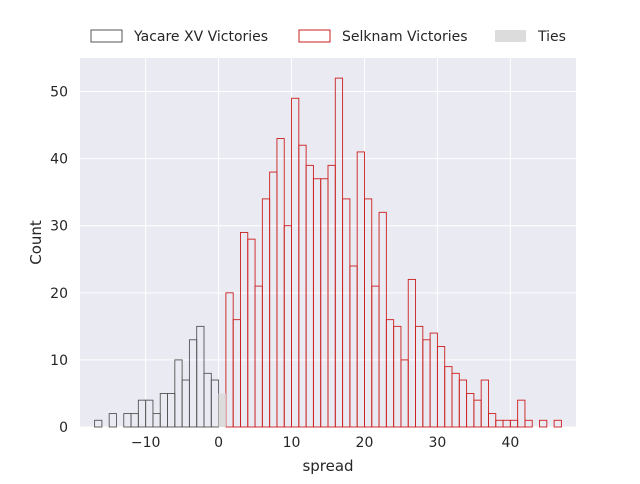  What do you see at coordinates (292, 443) in the screenshot?
I see `x-tick-label: 10` at bounding box center [292, 443].